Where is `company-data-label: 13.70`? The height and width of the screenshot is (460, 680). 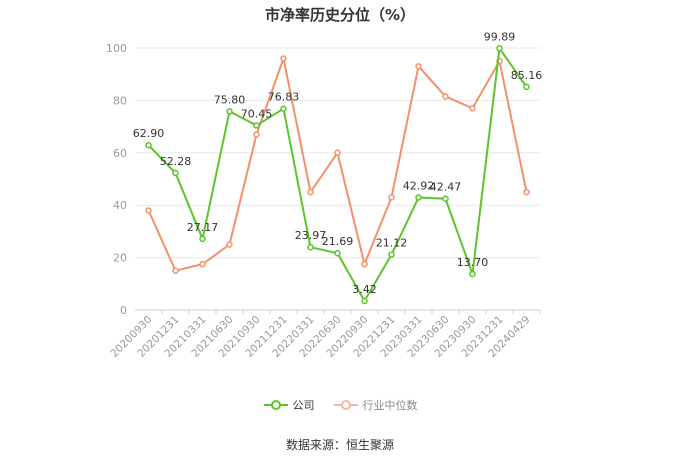
company-data-label: 13.70 is located at coordinates (473, 262).